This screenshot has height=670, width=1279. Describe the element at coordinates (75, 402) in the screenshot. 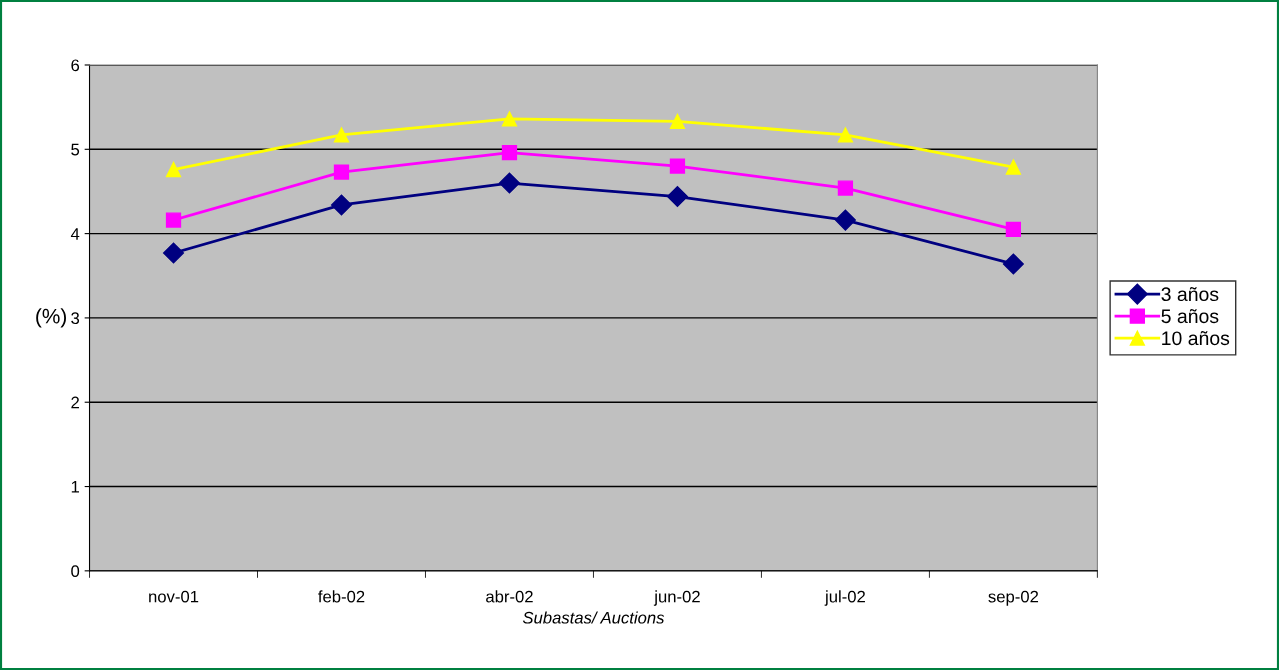

I see `y-tick-label: 2` at that location.